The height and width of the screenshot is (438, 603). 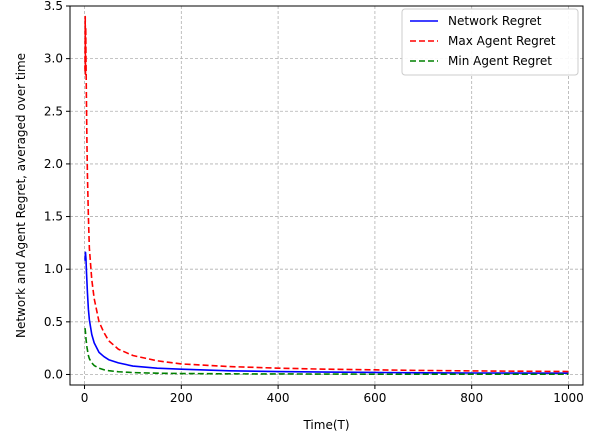 I want to click on legend-entry-label: Max Agent Regret, so click(x=502, y=41).